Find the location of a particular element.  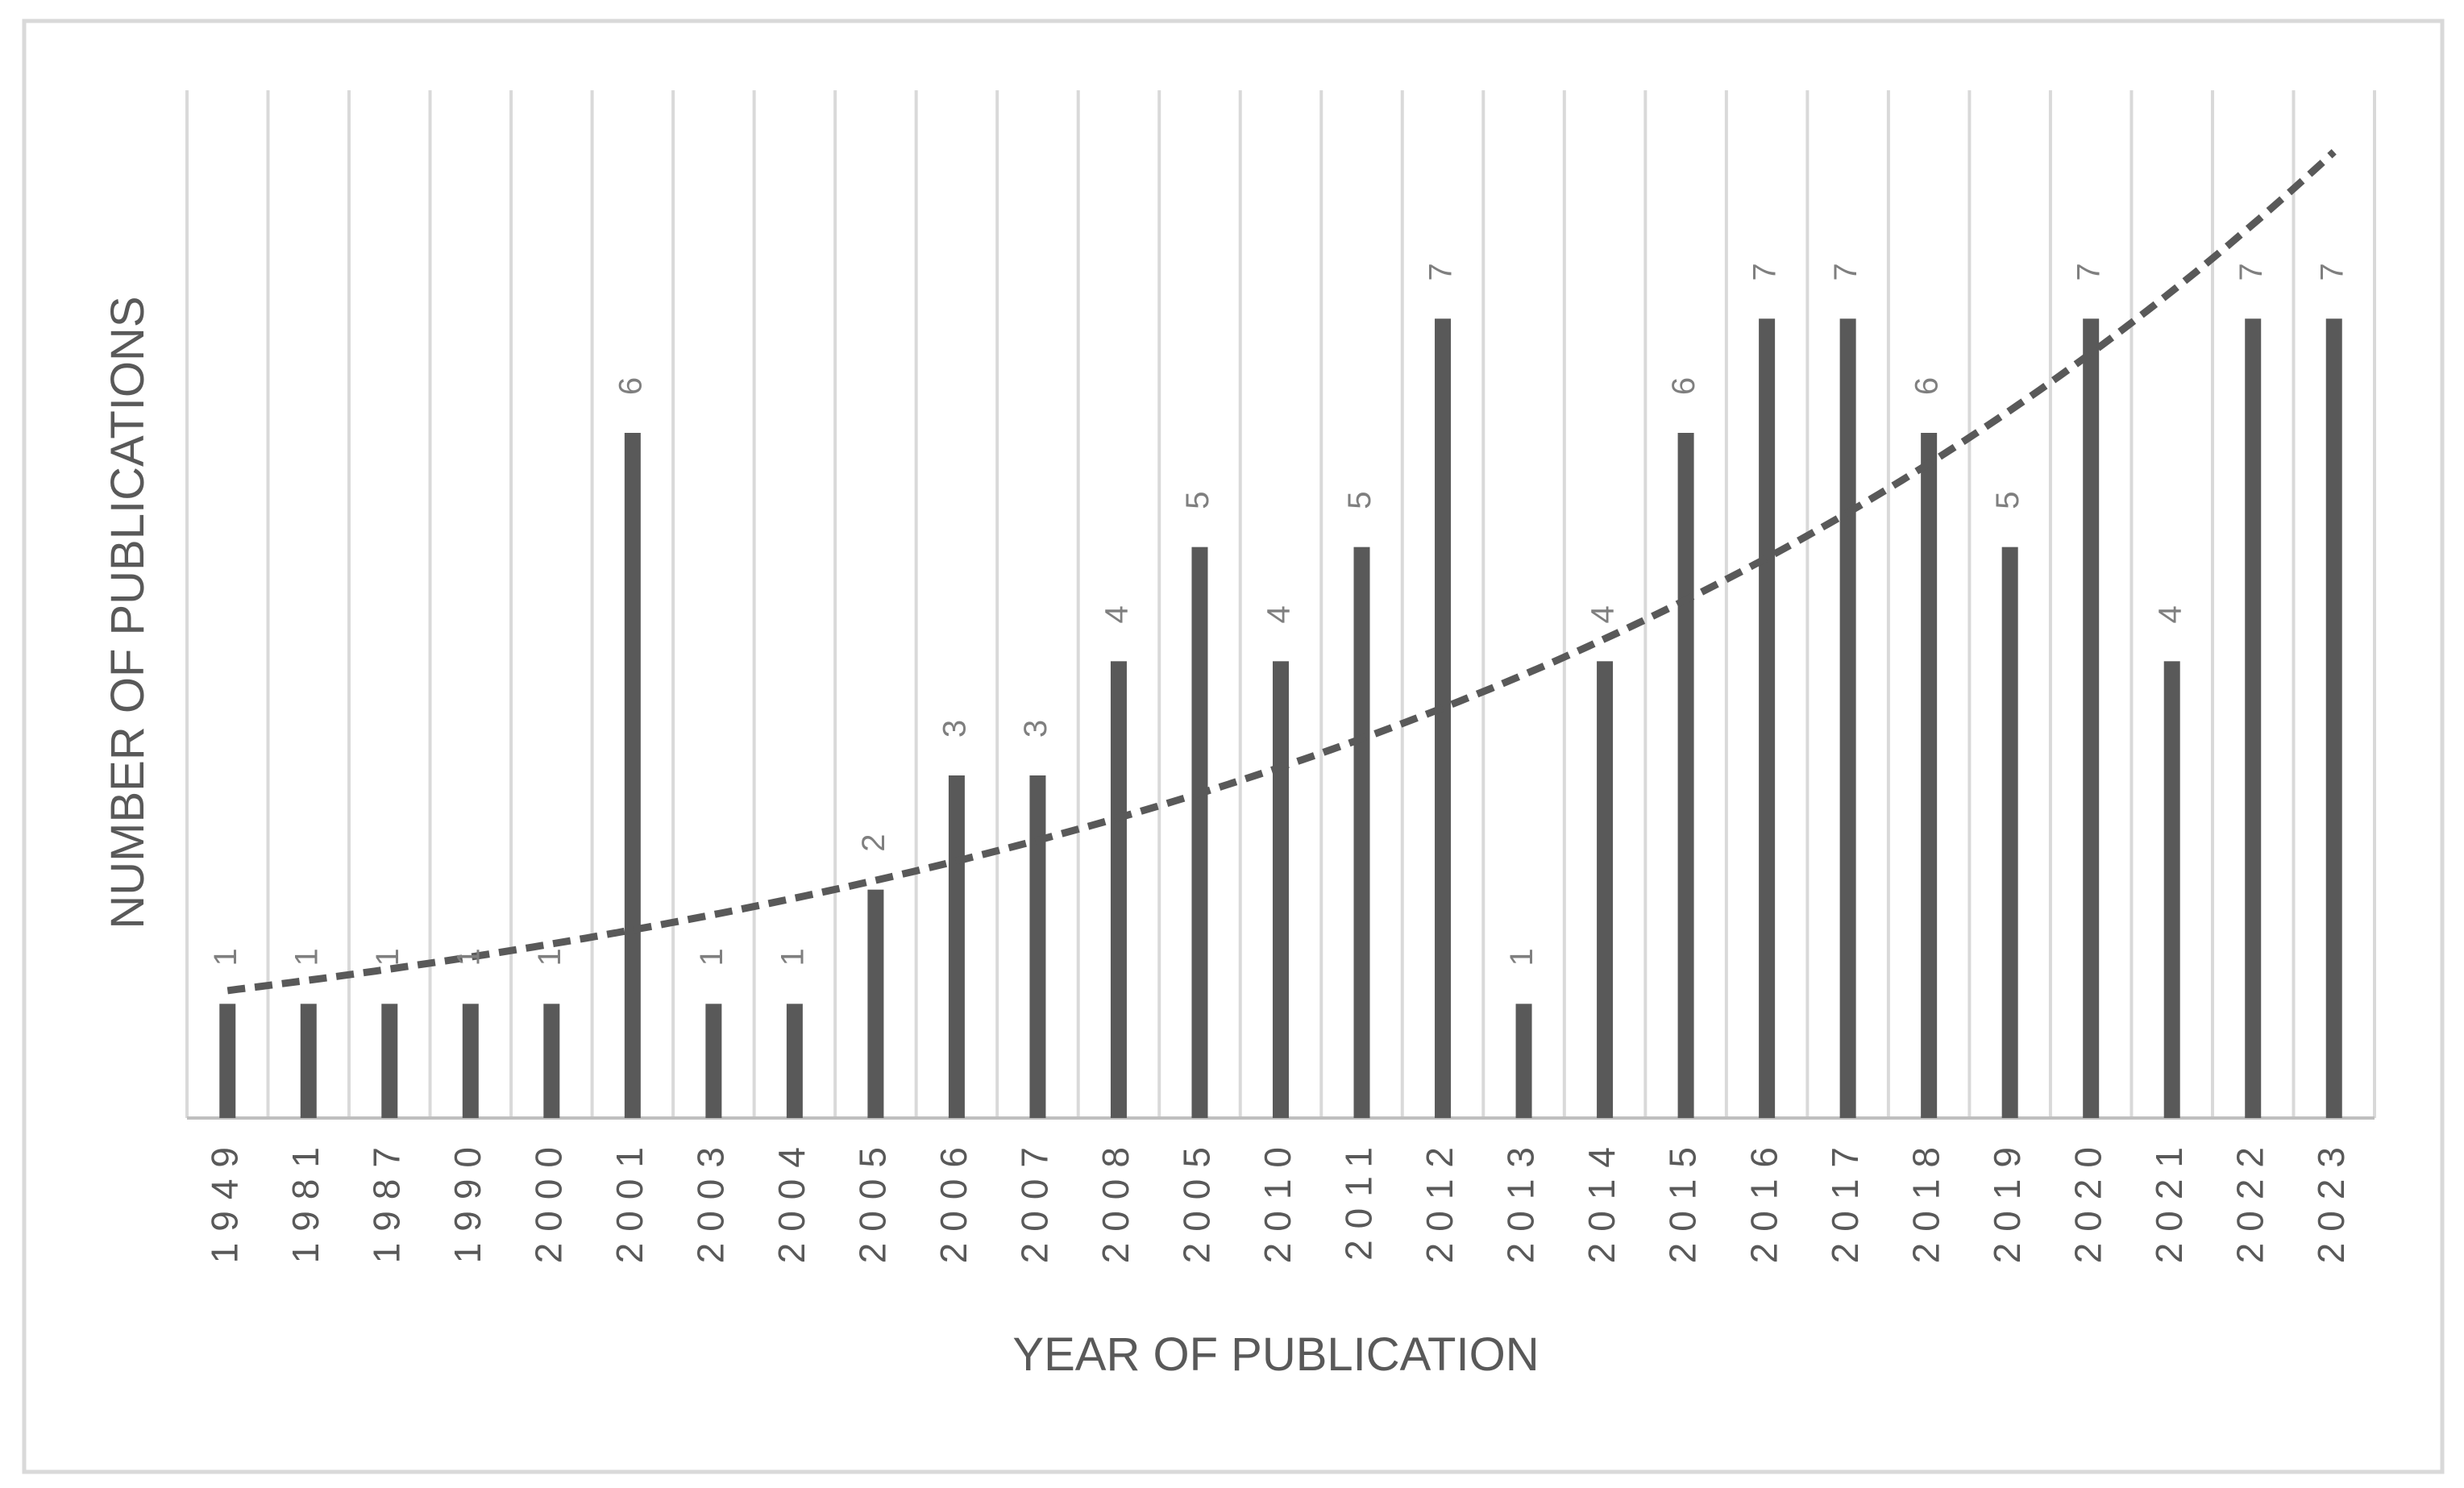

x-tick-label: 2015 is located at coordinates (1683, 1199).